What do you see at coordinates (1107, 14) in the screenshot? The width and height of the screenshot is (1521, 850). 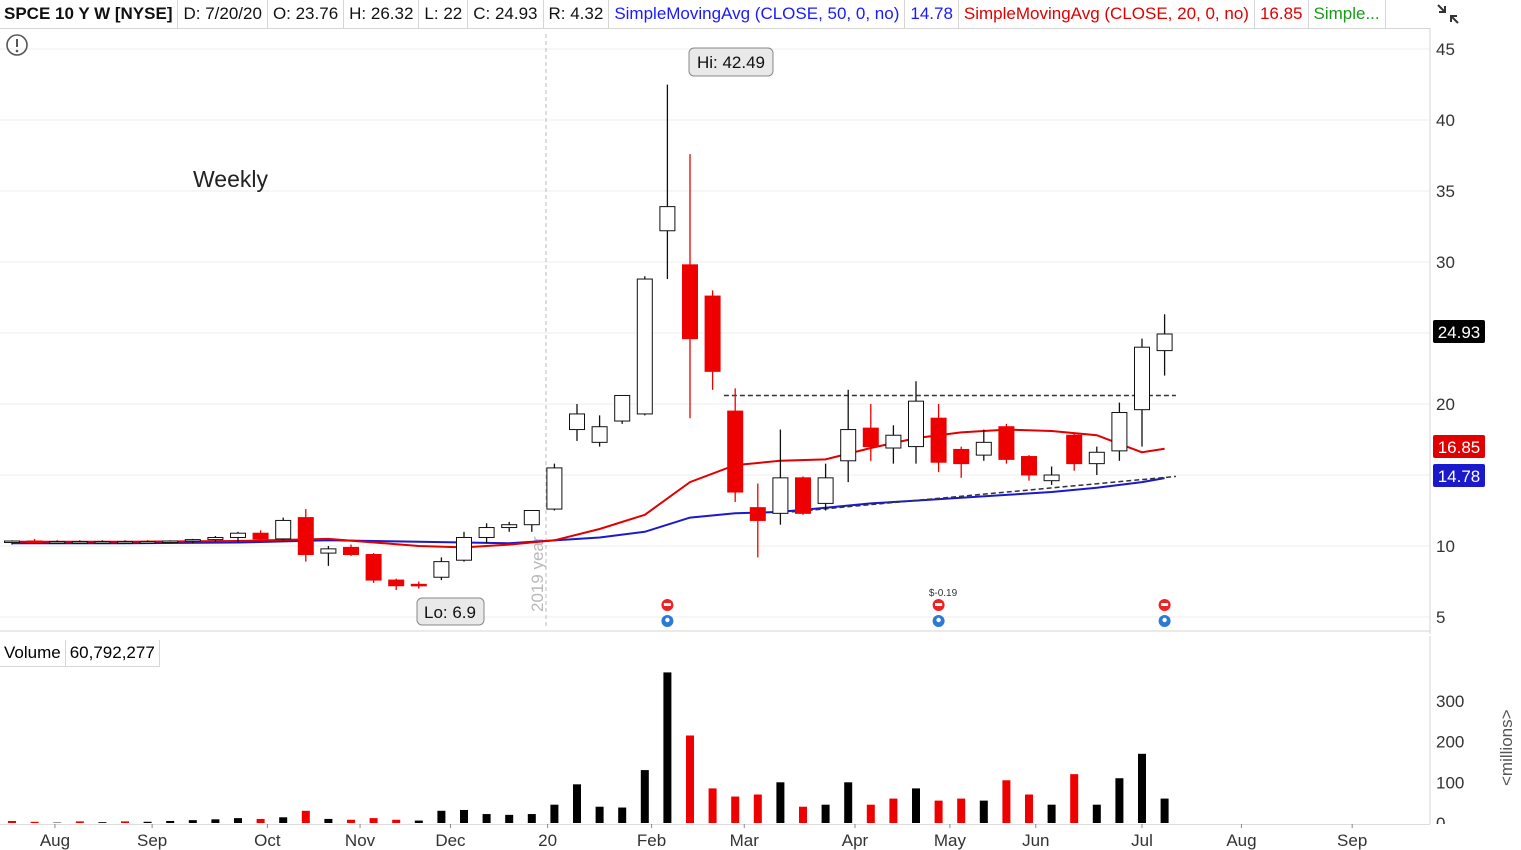 I see `sma20-study-label: SimpleMovingAvg (CLOSE, 20, 0, no)` at bounding box center [1107, 14].